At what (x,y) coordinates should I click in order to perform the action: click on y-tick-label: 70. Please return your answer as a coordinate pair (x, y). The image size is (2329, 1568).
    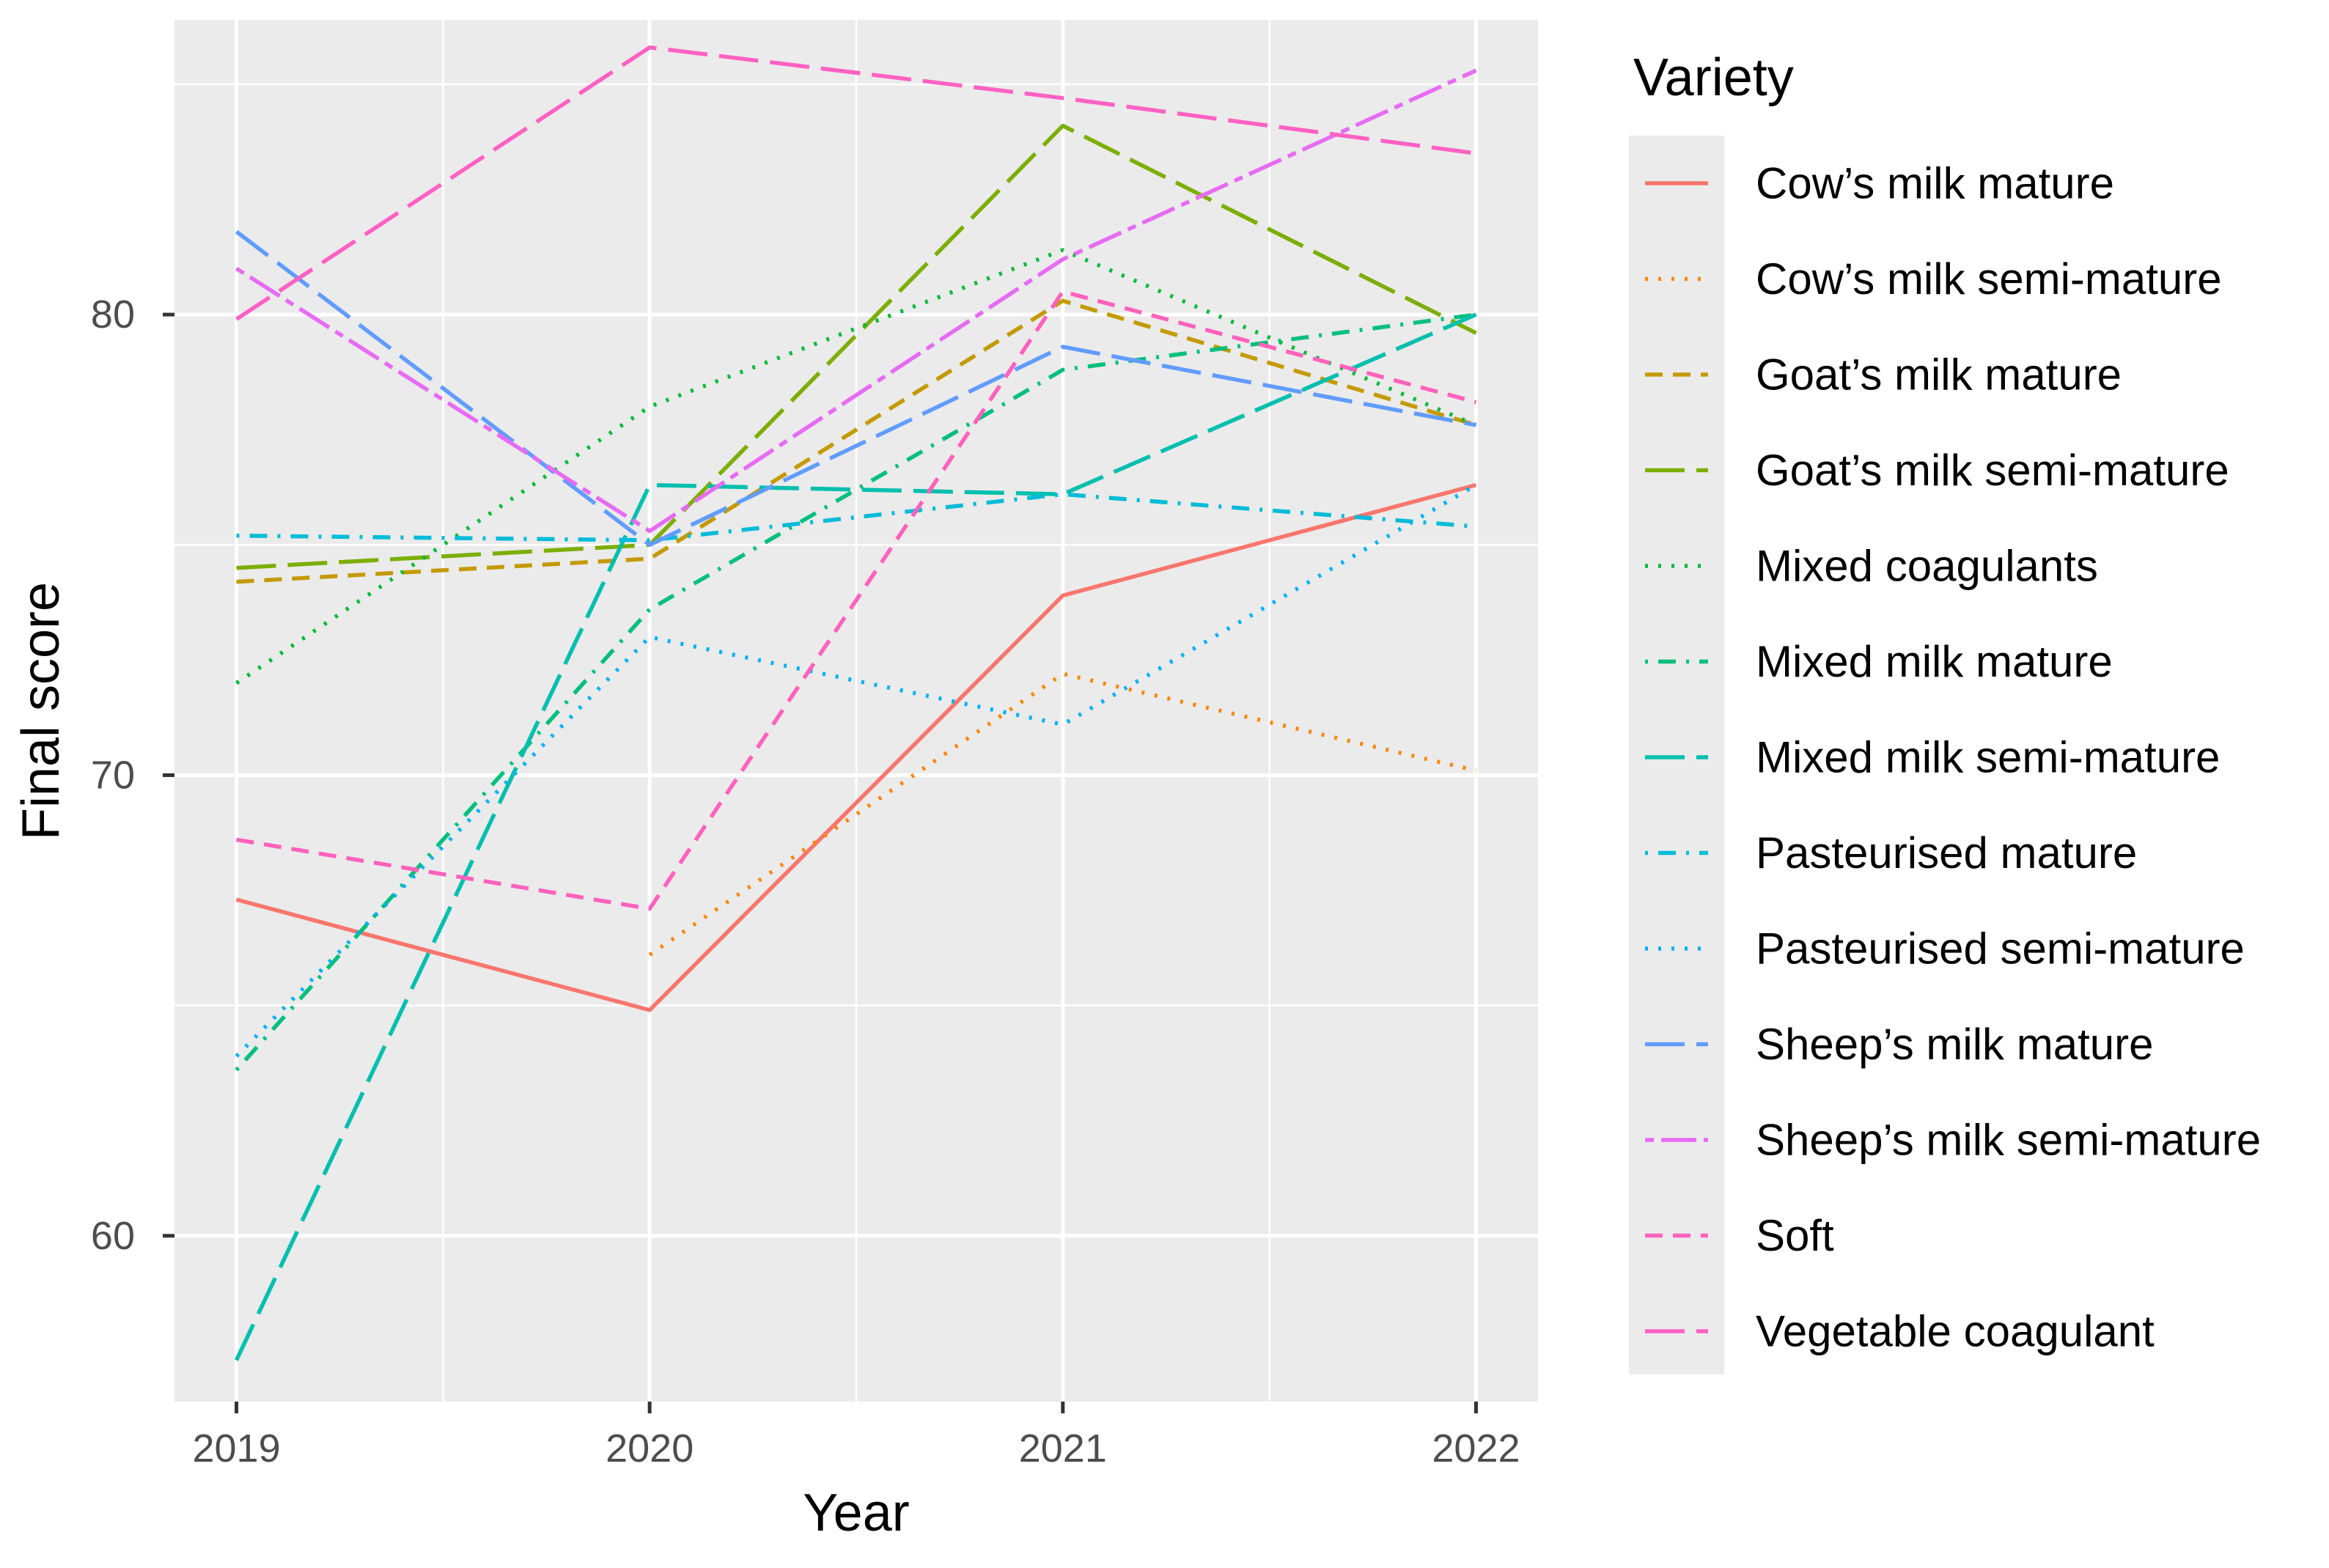
    Looking at the image, I should click on (113, 775).